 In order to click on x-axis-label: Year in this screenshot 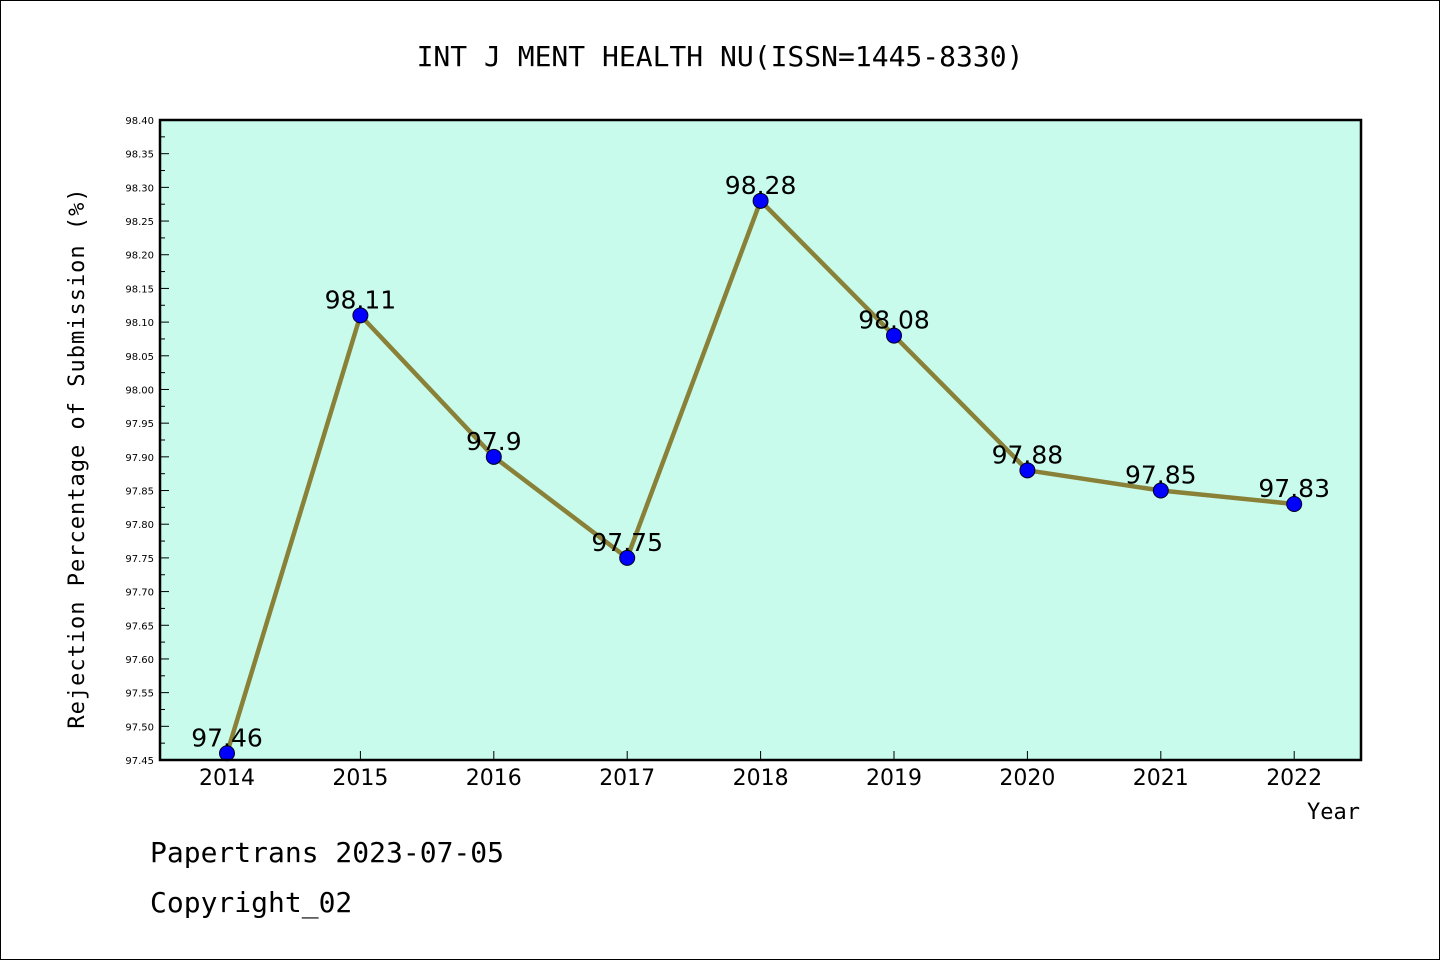, I will do `click(1333, 812)`.